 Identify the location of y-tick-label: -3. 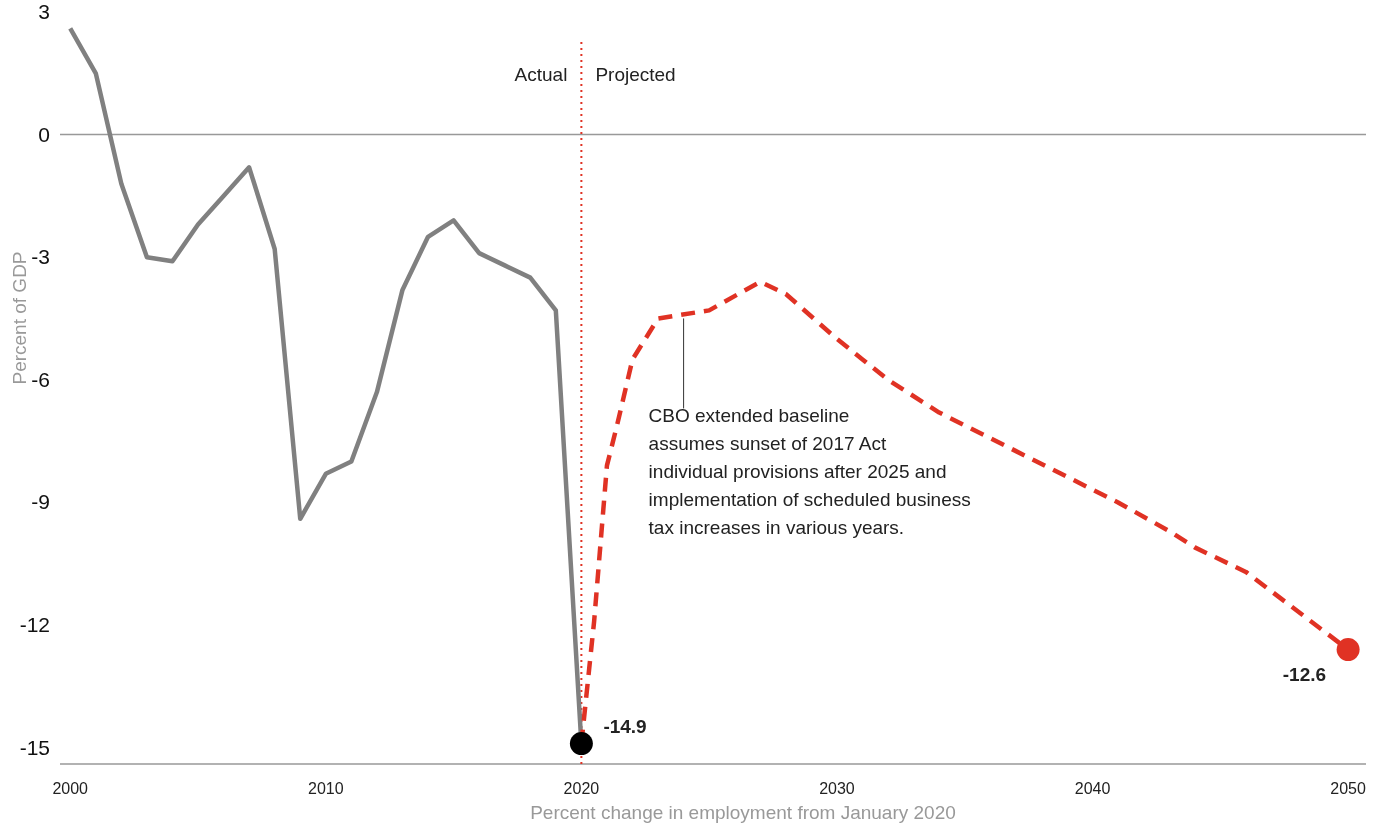
(40, 257).